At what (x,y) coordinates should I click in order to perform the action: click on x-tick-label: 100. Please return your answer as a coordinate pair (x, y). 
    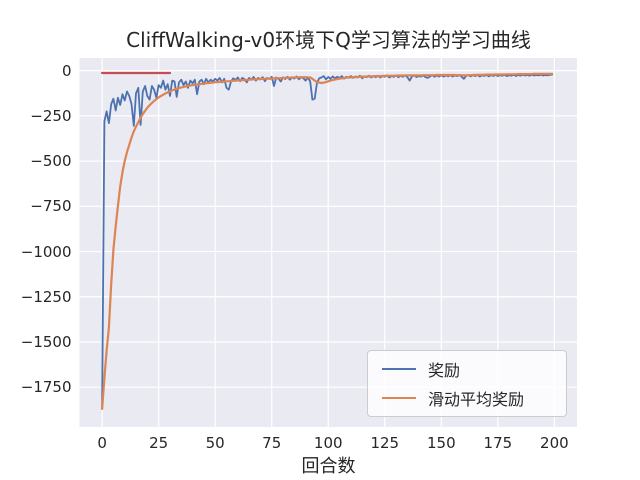
    Looking at the image, I should click on (328, 443).